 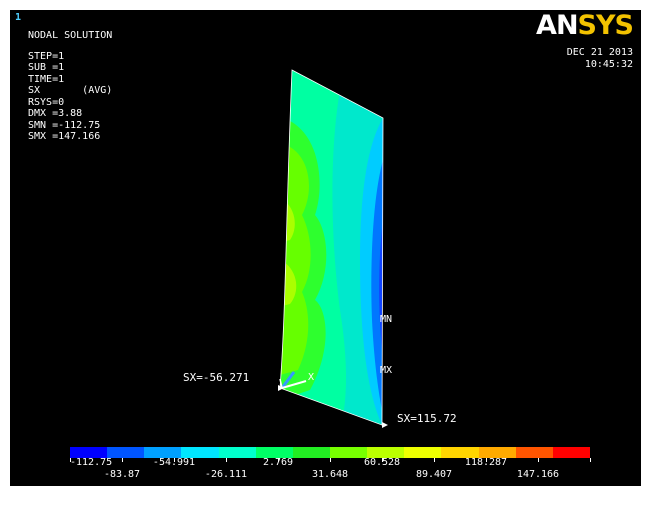 What do you see at coordinates (46, 56) in the screenshot?
I see `info-step: STEP=1` at bounding box center [46, 56].